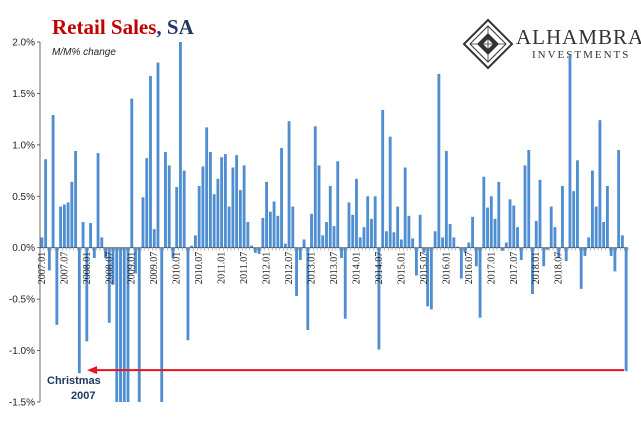 Image resolution: width=641 pixels, height=426 pixels. Describe the element at coordinates (22, 351) in the screenshot. I see `y-tick-label: -1.0%` at that location.